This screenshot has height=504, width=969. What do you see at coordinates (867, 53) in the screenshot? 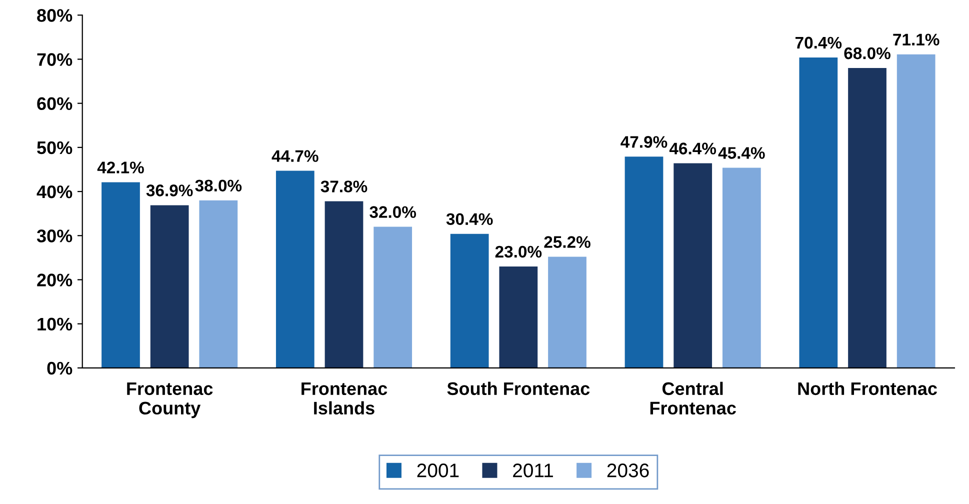
I see `data-label: 68.0%` at bounding box center [867, 53].